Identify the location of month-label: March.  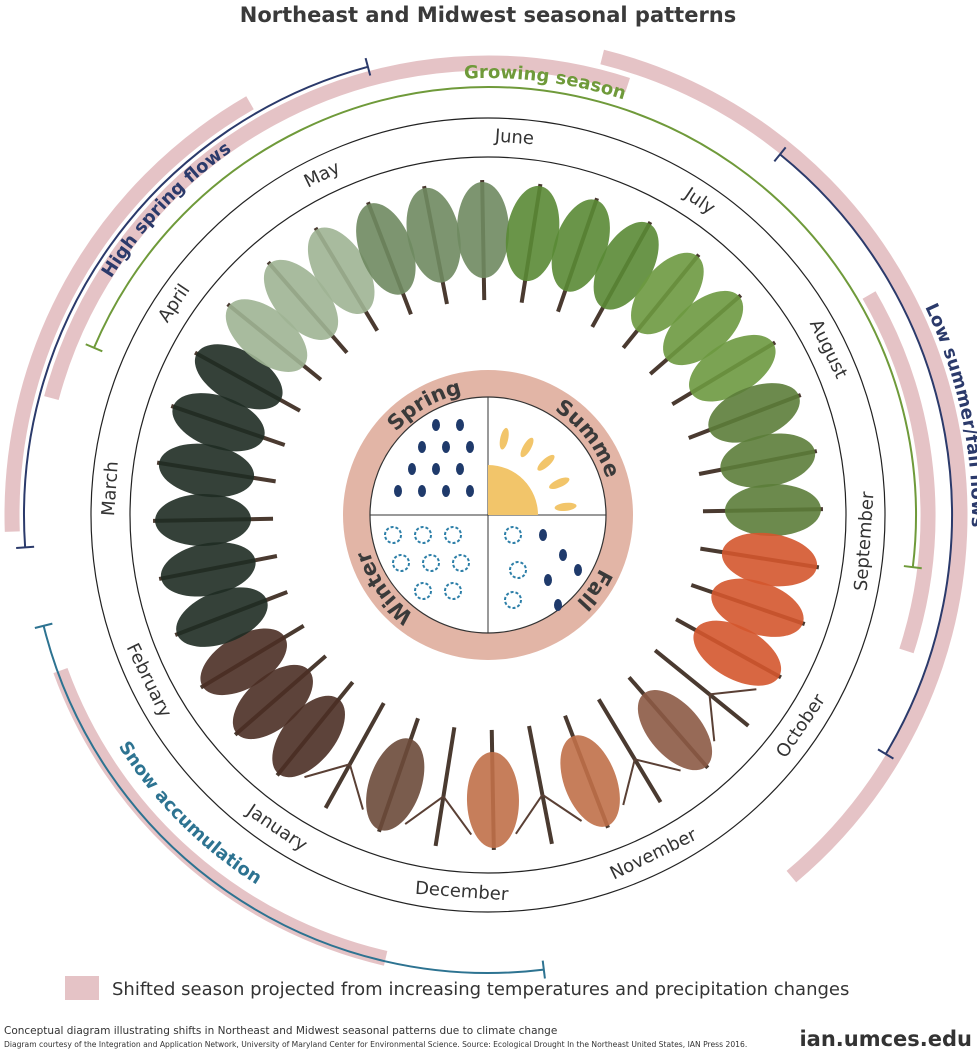
(110, 488).